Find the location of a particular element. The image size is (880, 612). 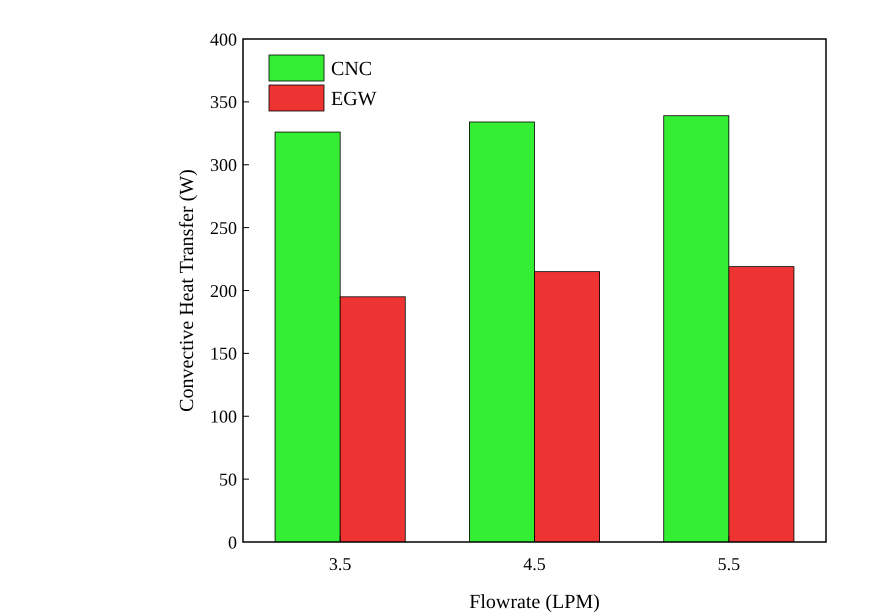

y-tick-label: 250 is located at coordinates (223, 228).